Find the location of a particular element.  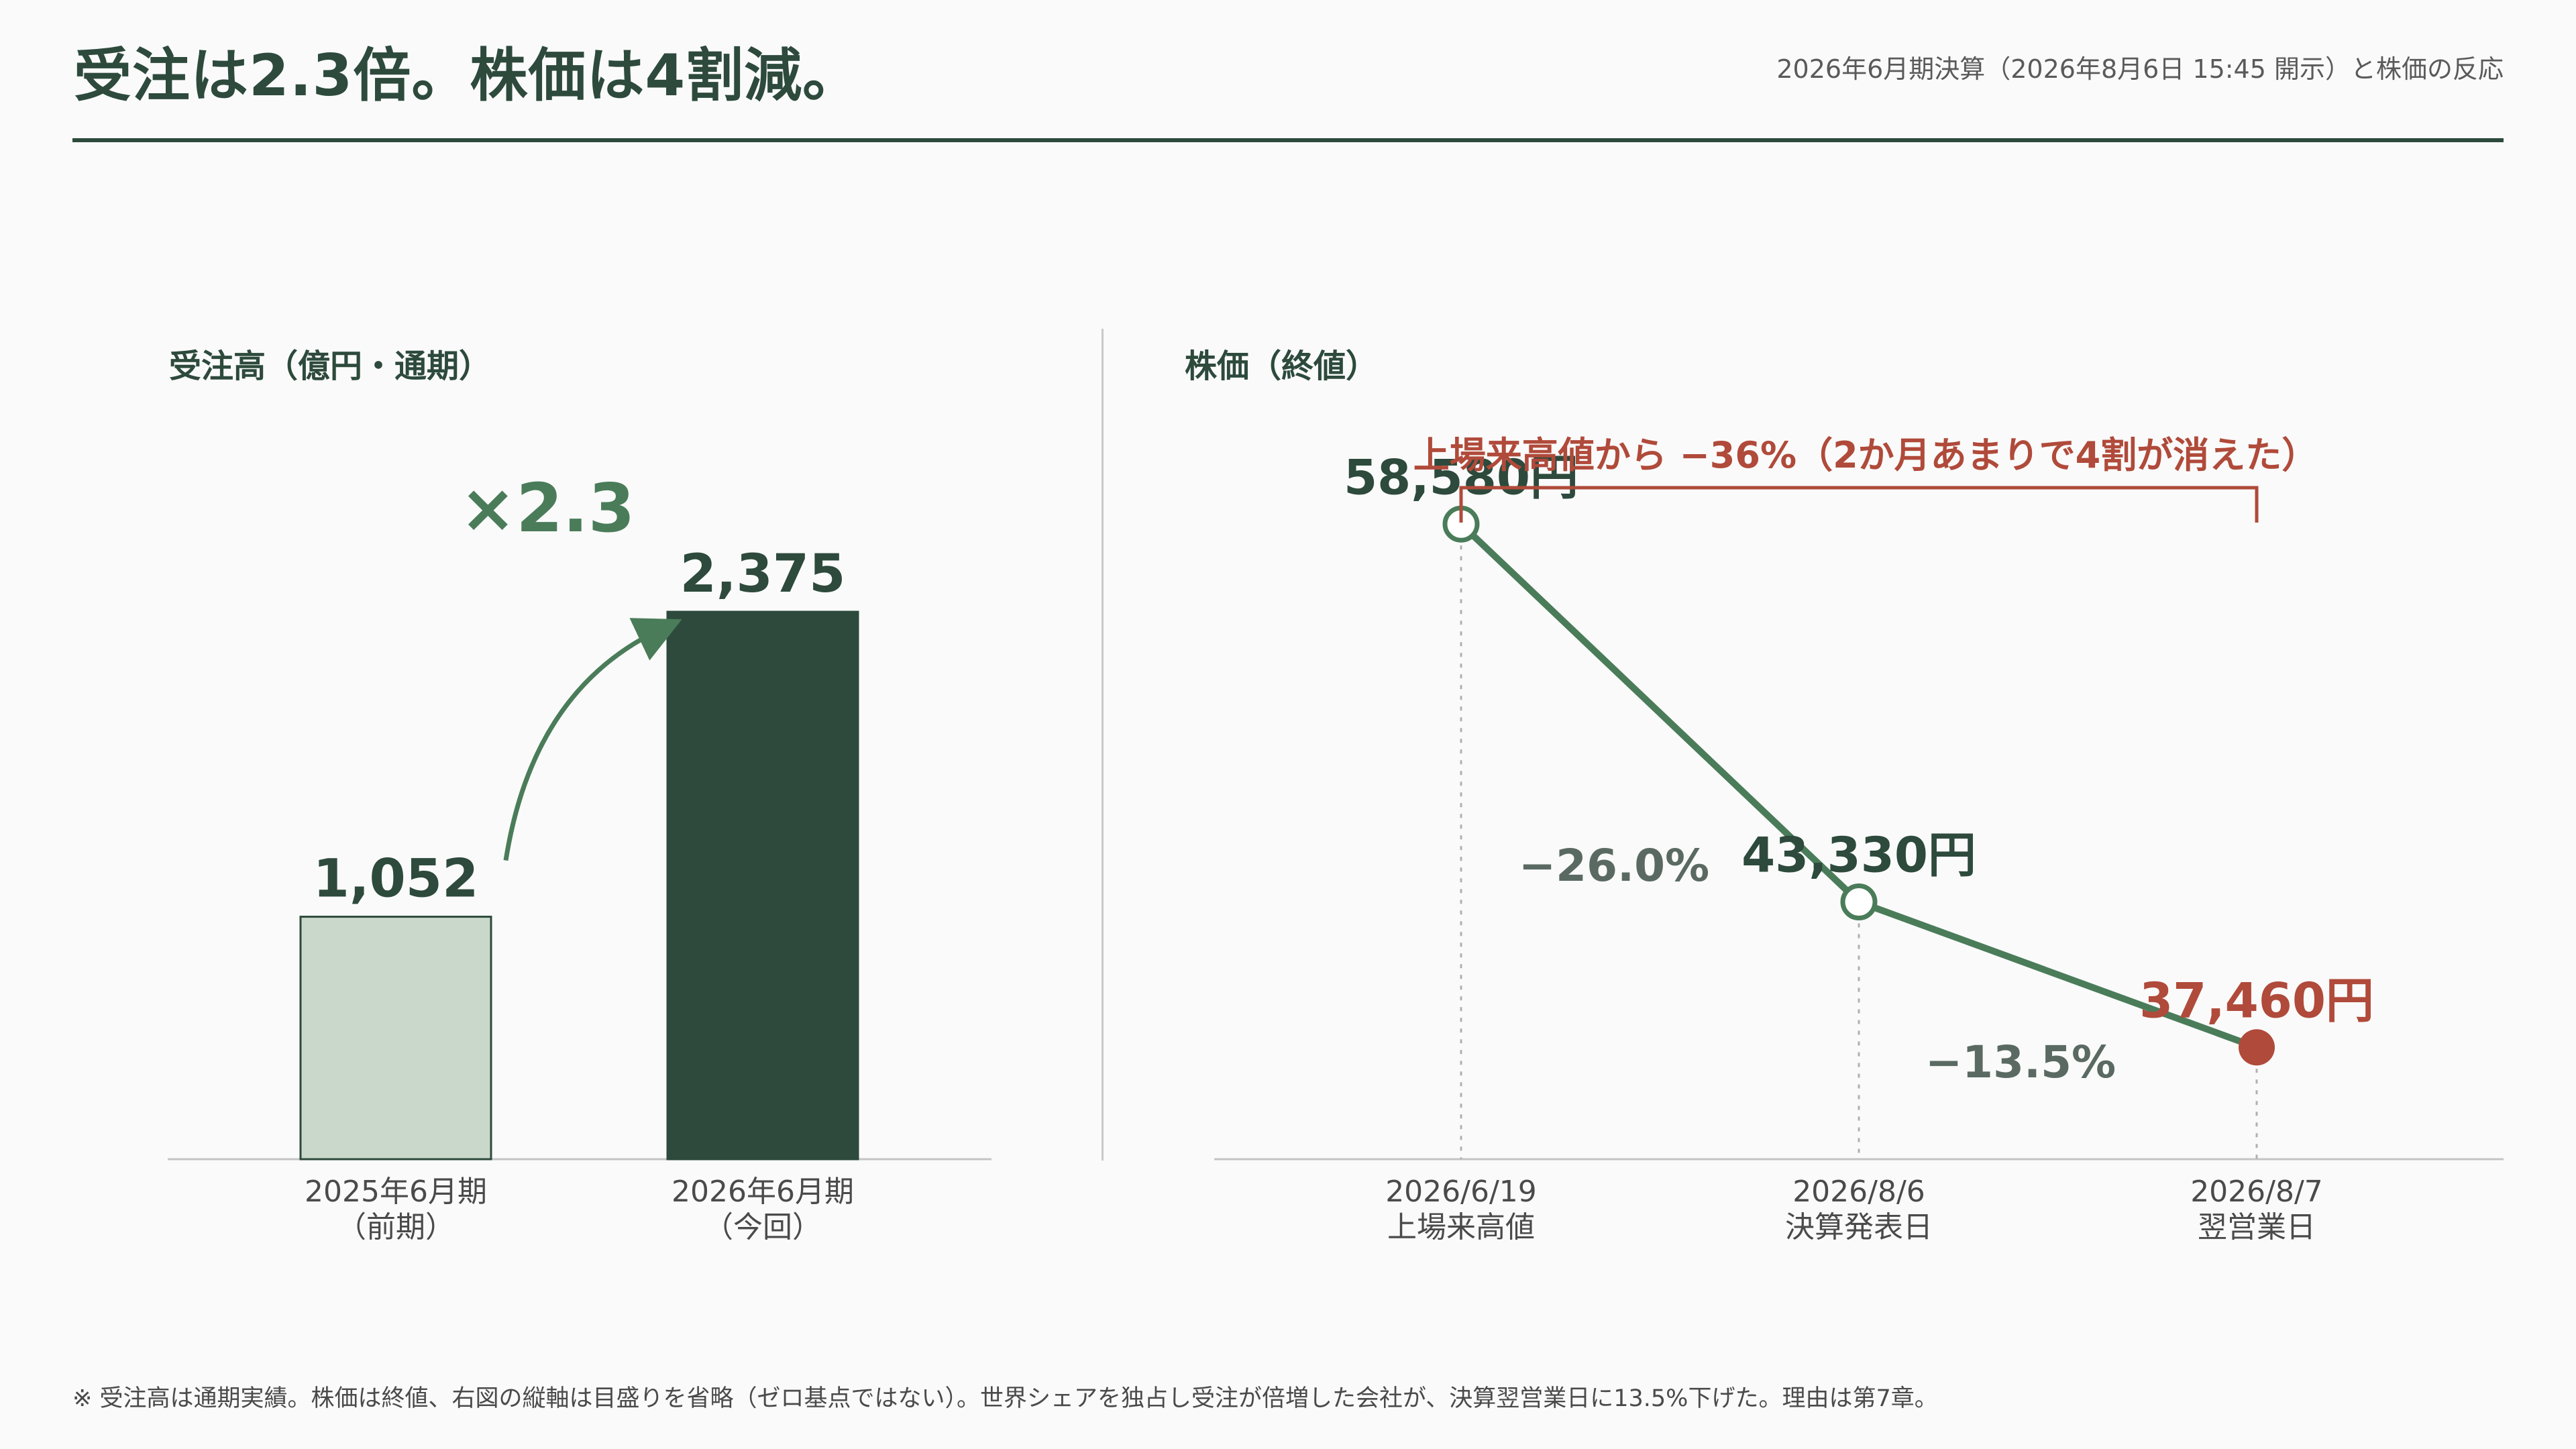

title-rule is located at coordinates (1288, 140).